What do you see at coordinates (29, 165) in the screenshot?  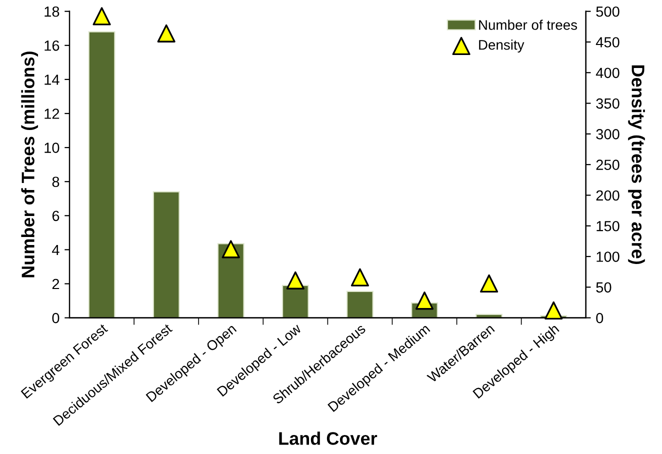 I see `y-axis-title: Number of Trees (millions)` at bounding box center [29, 165].